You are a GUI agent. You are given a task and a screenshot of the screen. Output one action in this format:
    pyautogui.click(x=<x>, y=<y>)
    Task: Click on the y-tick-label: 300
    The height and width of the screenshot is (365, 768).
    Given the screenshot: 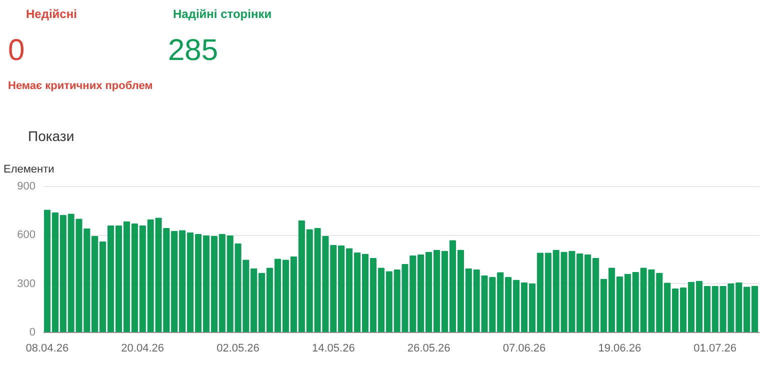 What is the action you would take?
    pyautogui.click(x=26, y=284)
    